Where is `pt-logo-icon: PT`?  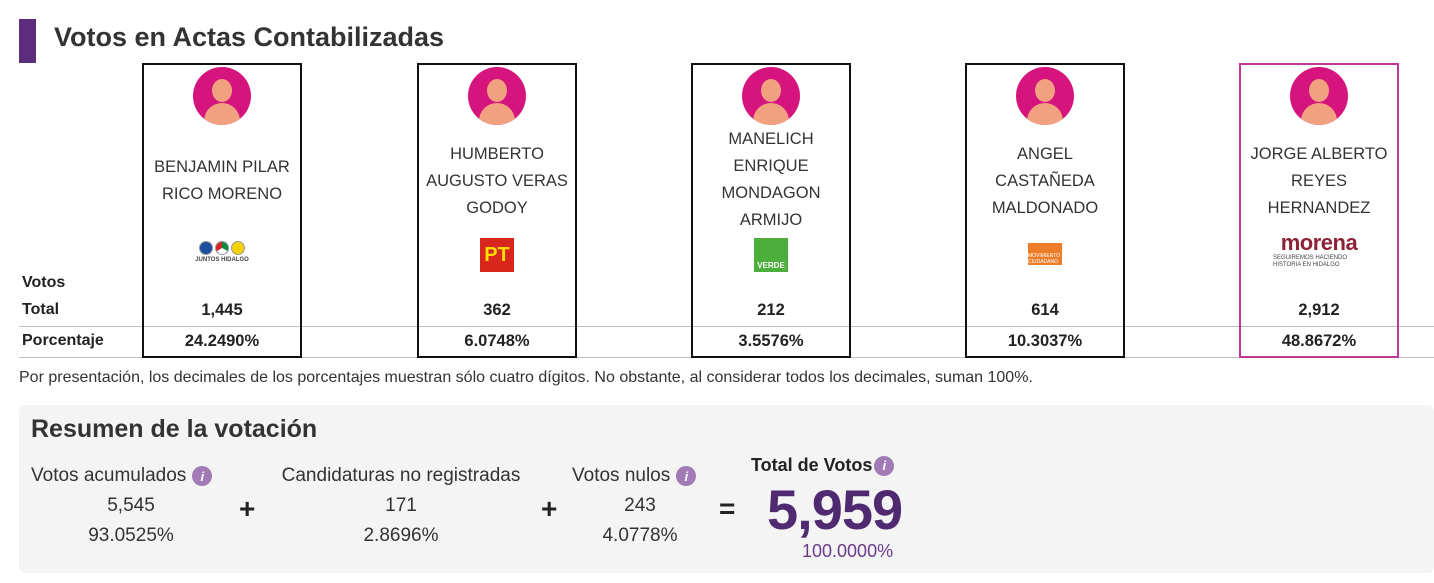
pt-logo-icon: PT is located at coordinates (497, 252).